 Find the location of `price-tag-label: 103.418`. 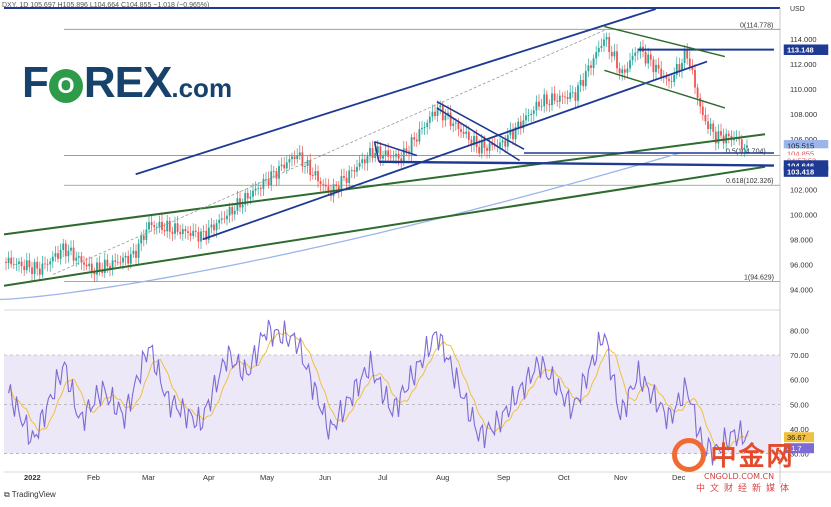

price-tag-label: 103.418 is located at coordinates (800, 172).